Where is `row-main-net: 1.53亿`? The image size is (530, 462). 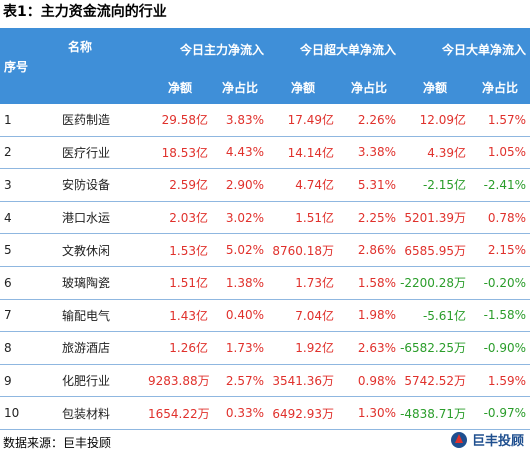
row-main-net: 1.53亿 is located at coordinates (180, 250).